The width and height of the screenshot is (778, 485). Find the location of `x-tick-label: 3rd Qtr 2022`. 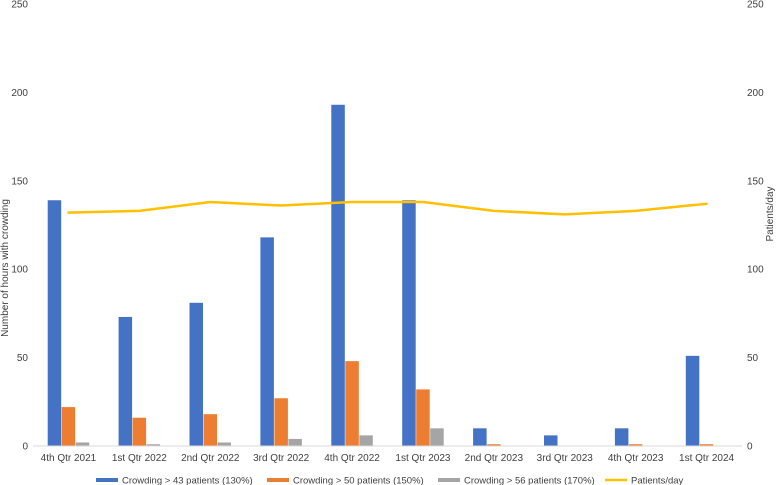

x-tick-label: 3rd Qtr 2022 is located at coordinates (281, 458).